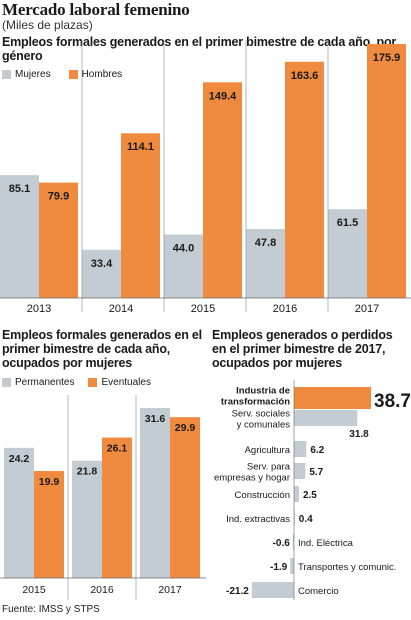 This screenshot has width=411, height=620. Describe the element at coordinates (279, 567) in the screenshot. I see `data-label-category-7: -1.9` at that location.